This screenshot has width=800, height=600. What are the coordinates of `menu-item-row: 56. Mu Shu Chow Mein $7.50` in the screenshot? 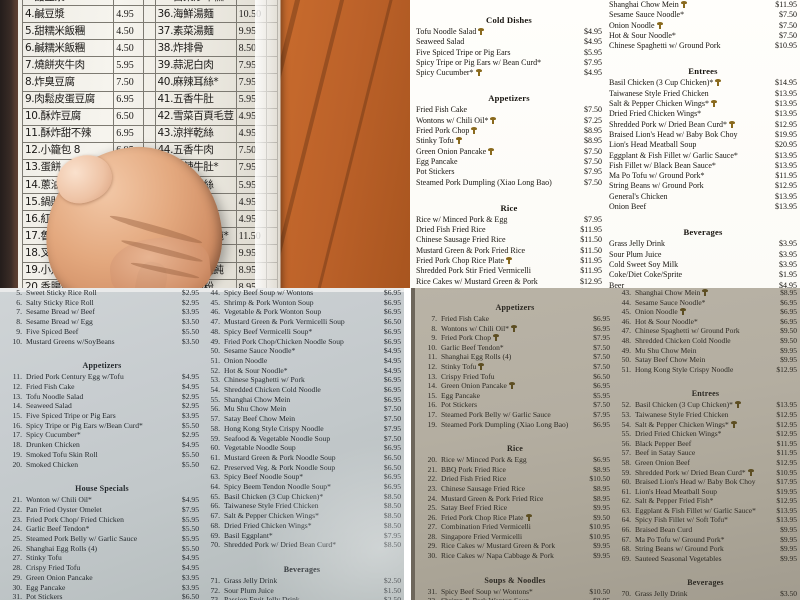 It's located at (302, 409).